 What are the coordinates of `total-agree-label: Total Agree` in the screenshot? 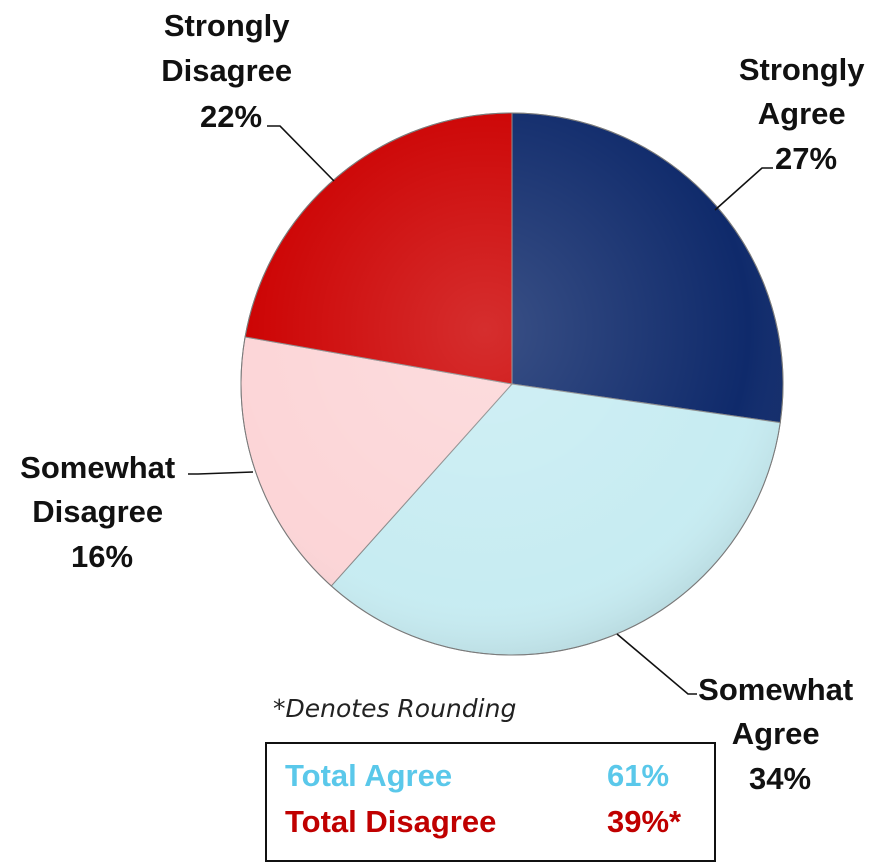 It's located at (369, 775).